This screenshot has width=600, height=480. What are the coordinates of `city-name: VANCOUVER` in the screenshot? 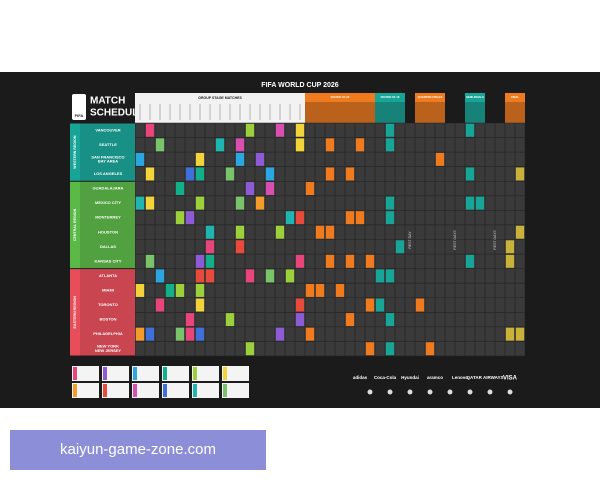 It's located at (107, 129).